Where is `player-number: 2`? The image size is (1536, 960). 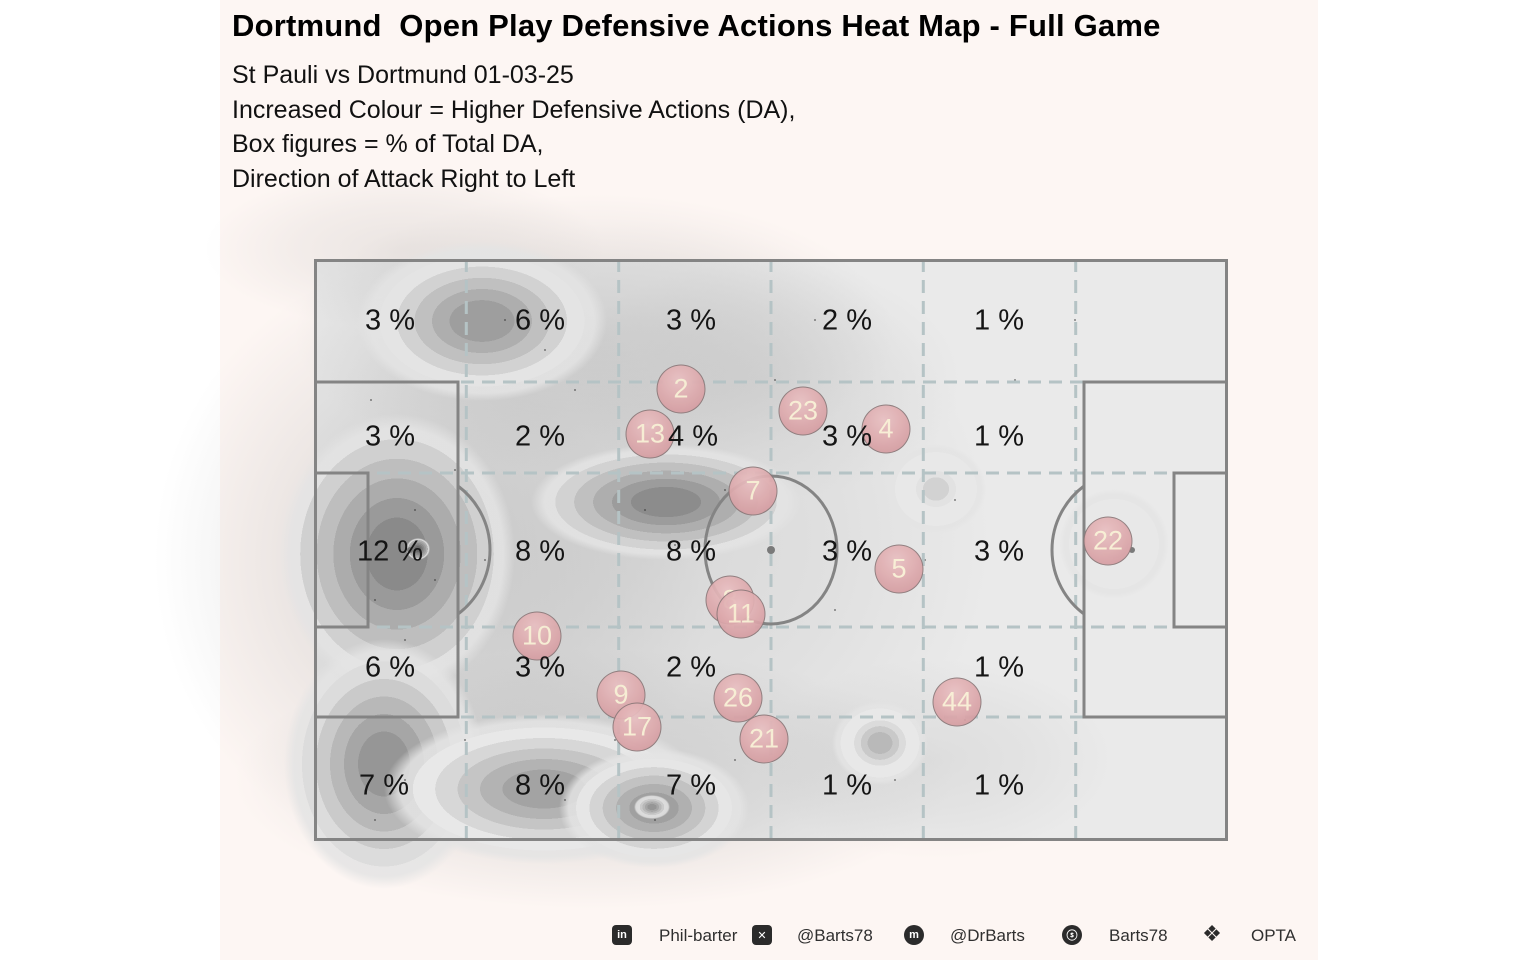 player-number: 2 is located at coordinates (681, 388).